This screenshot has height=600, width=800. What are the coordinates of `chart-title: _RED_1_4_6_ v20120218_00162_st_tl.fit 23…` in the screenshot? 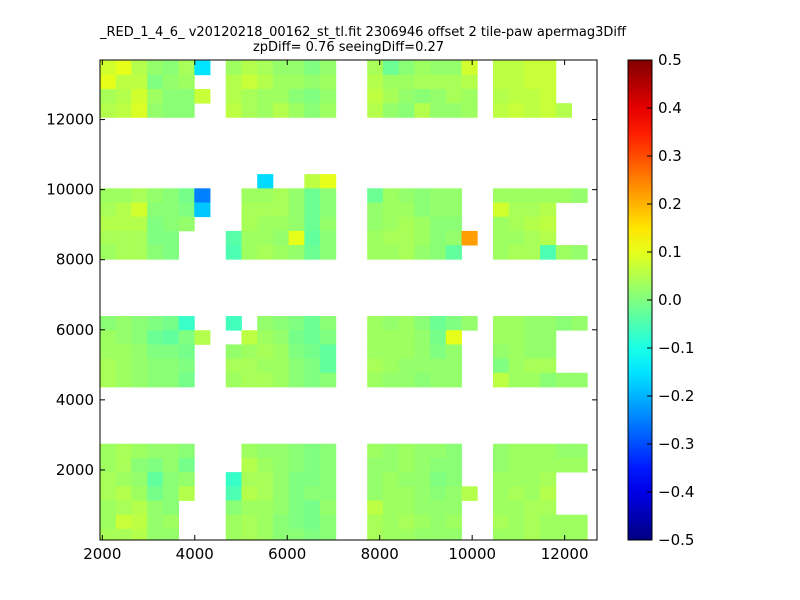 It's located at (363, 32).